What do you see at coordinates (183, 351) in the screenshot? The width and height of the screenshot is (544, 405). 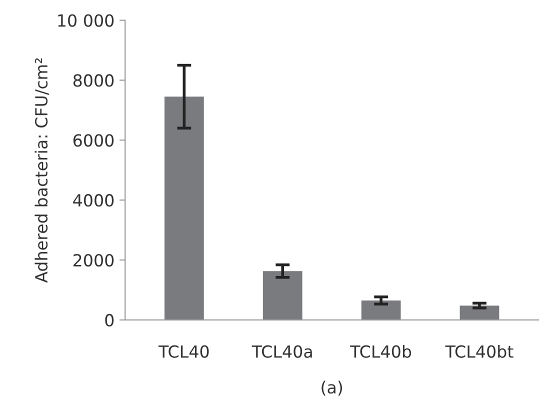 I see `x-tick-label: TCL40` at bounding box center [183, 351].